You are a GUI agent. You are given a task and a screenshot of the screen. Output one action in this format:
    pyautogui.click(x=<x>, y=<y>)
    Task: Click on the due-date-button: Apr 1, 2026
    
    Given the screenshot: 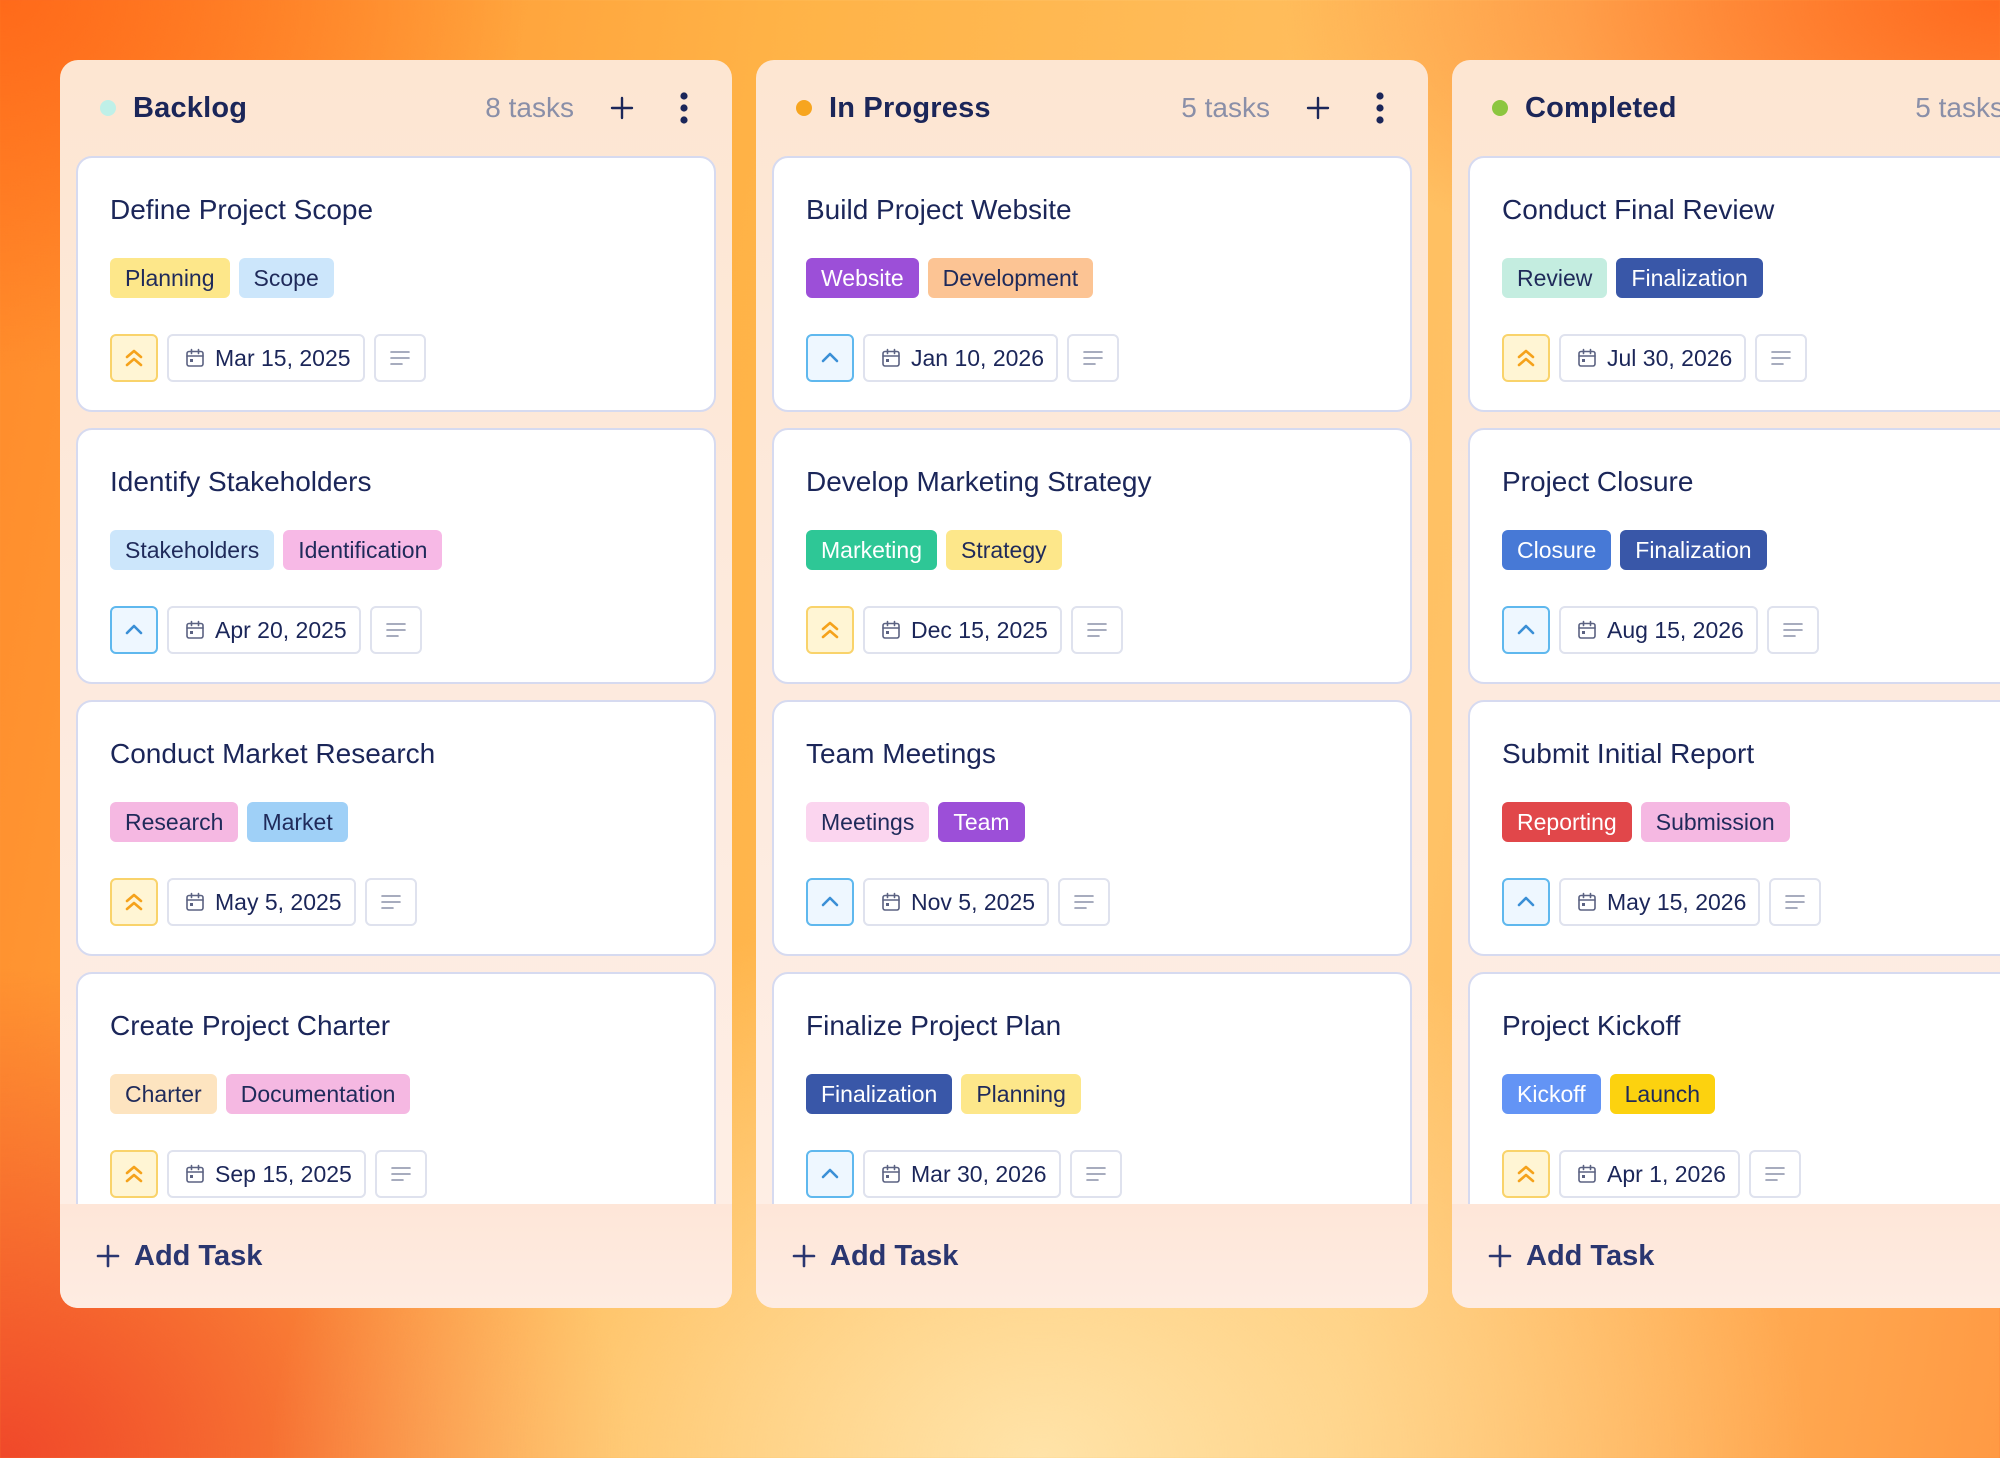 What is the action you would take?
    pyautogui.click(x=1649, y=1174)
    